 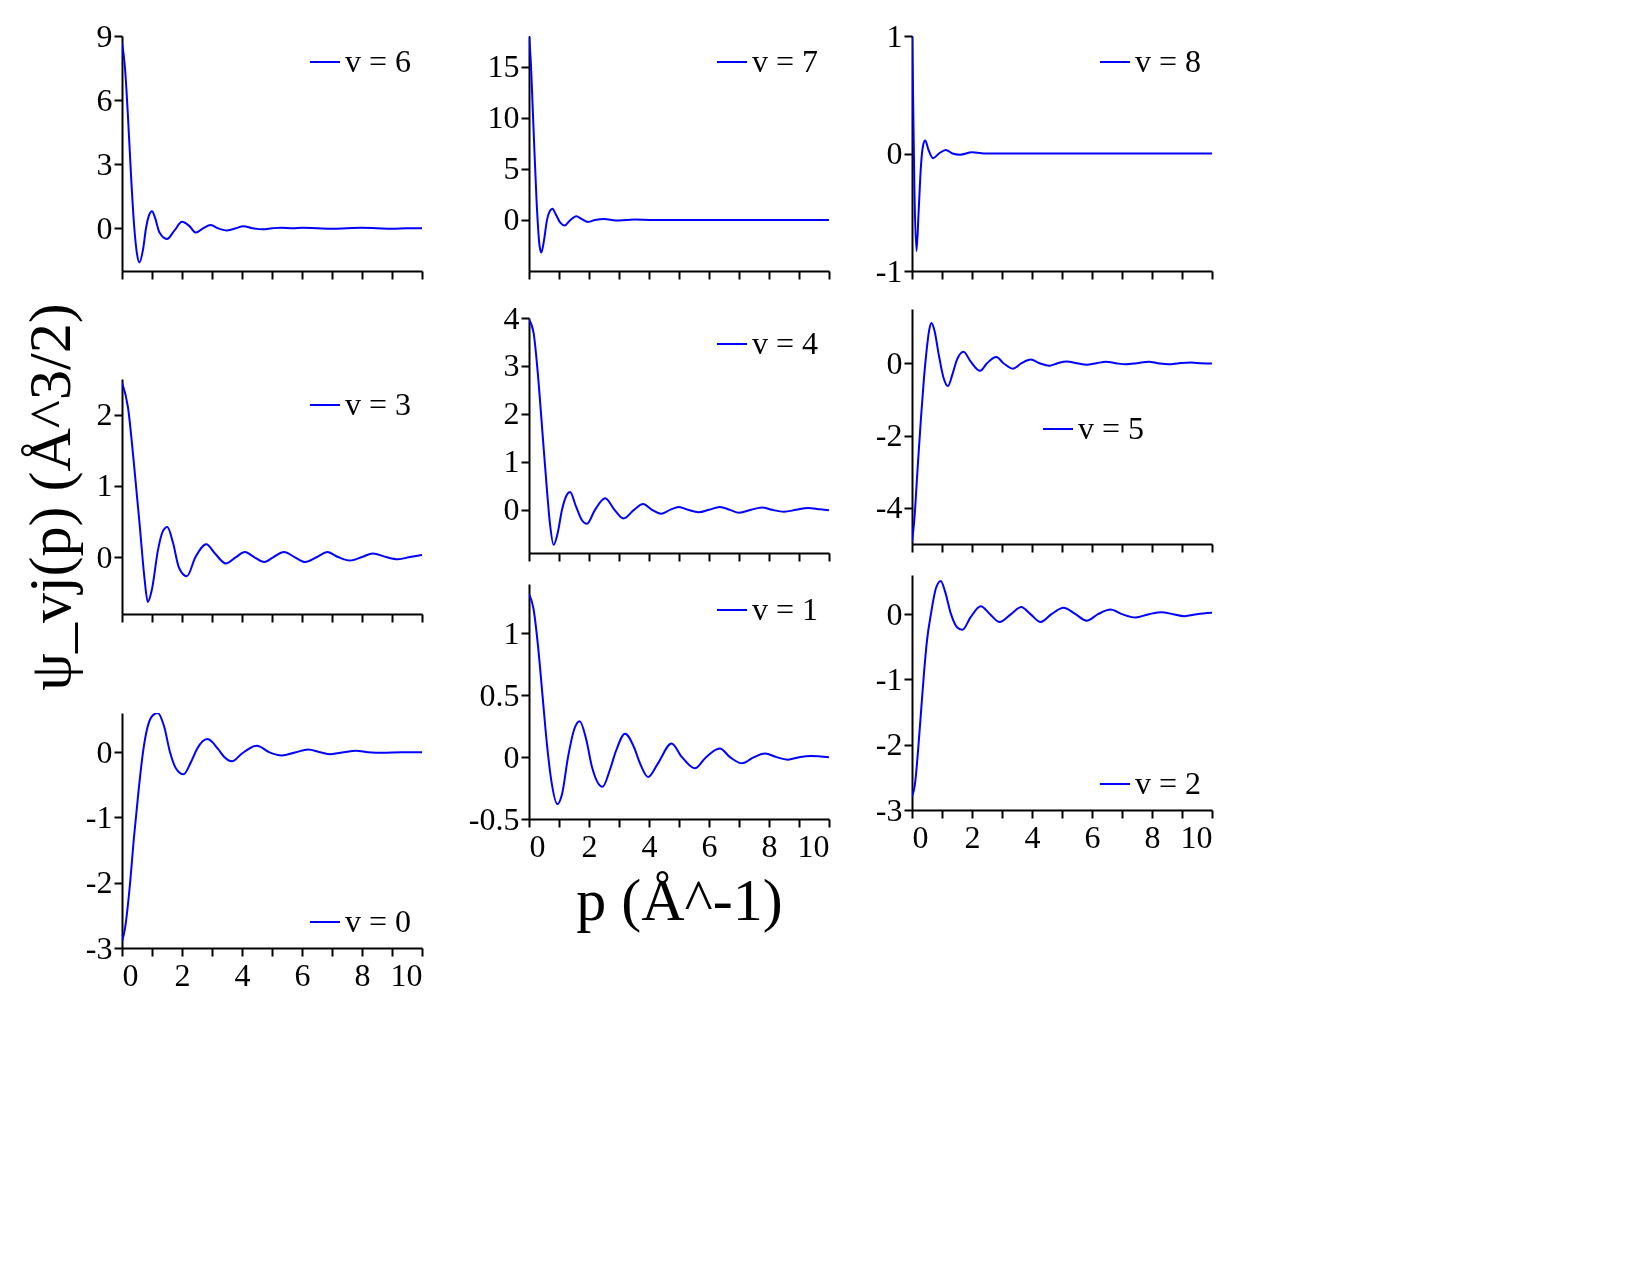 I want to click on y-tick-label: 15, so click(x=503, y=66).